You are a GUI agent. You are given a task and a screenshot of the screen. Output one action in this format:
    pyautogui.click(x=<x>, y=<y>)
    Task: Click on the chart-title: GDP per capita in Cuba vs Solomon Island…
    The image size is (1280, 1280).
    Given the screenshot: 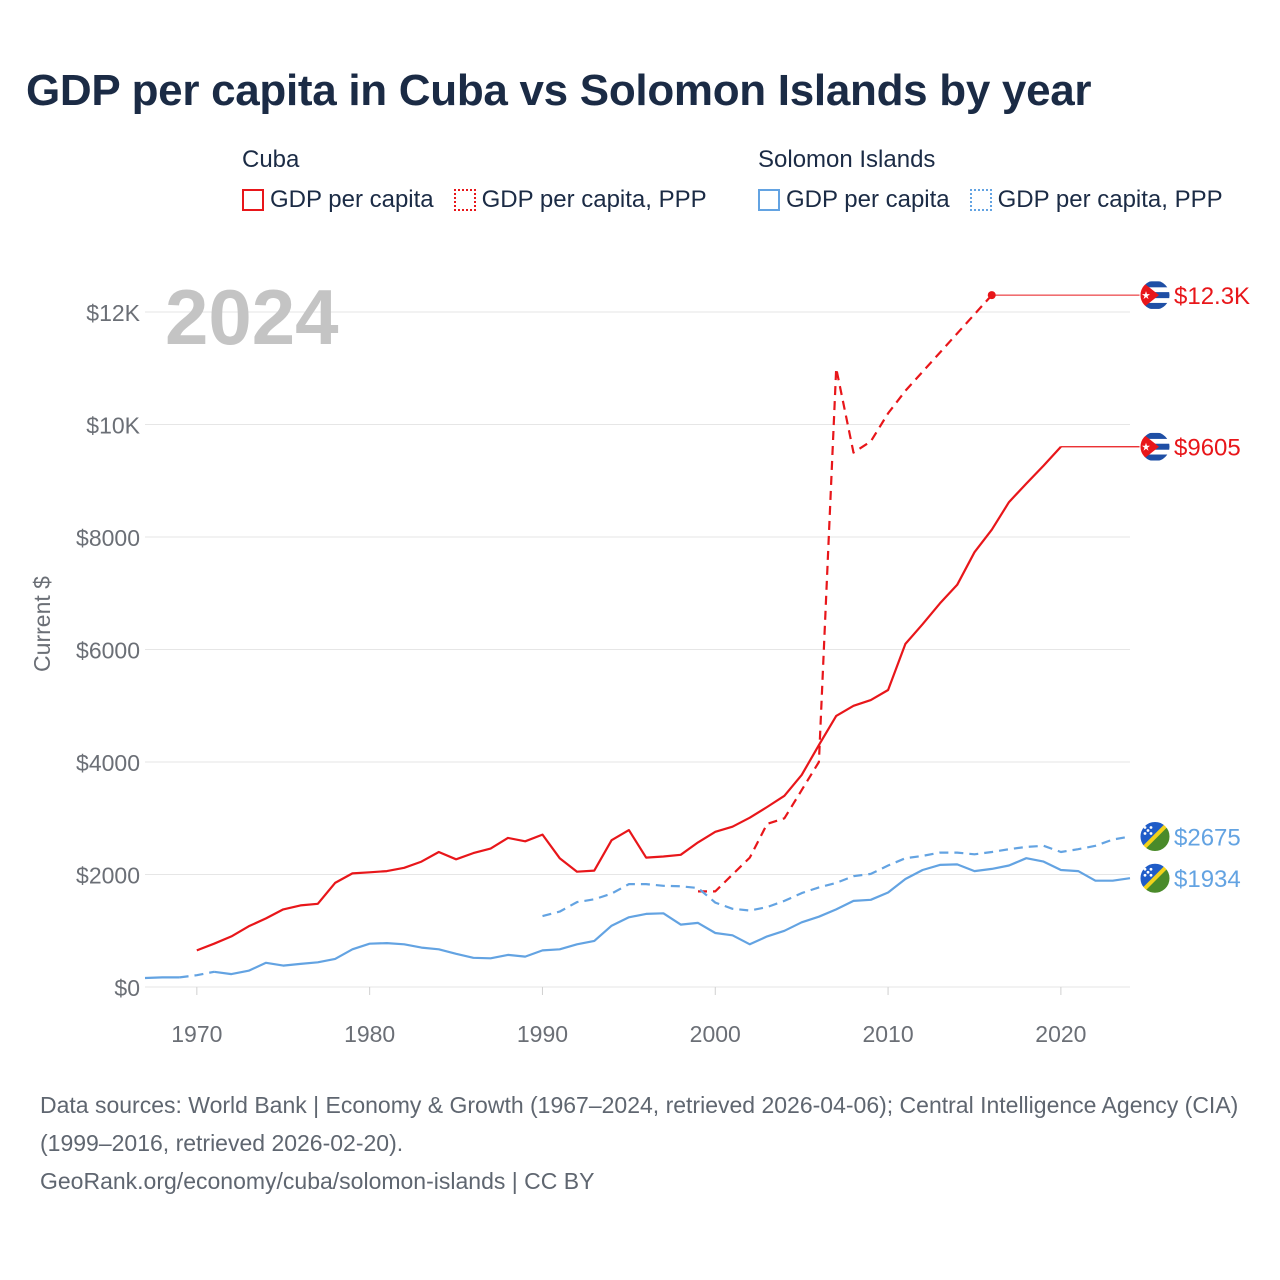 What is the action you would take?
    pyautogui.click(x=559, y=90)
    